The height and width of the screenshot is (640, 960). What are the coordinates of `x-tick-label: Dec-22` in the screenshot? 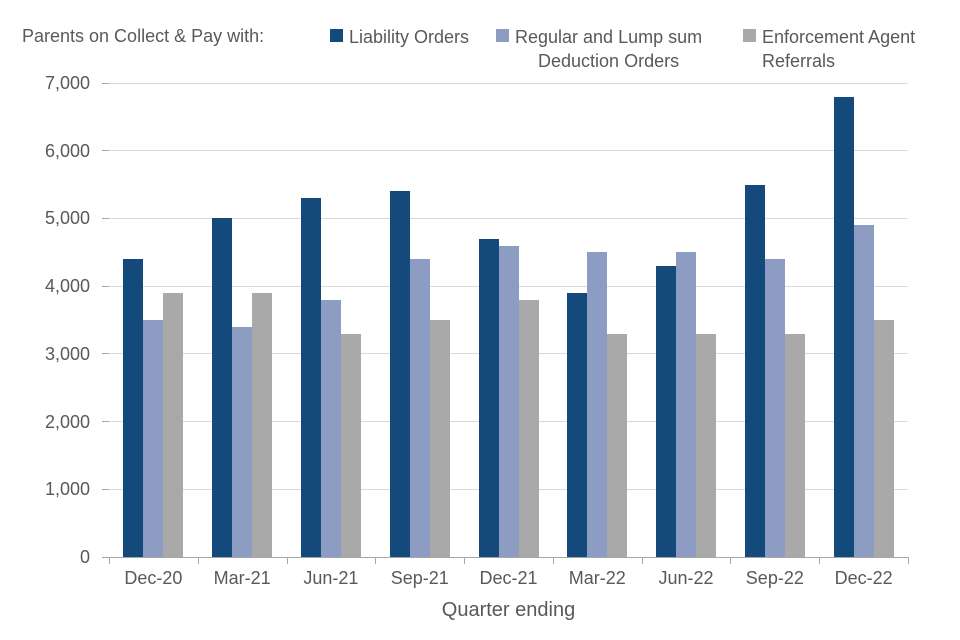 It's located at (863, 578).